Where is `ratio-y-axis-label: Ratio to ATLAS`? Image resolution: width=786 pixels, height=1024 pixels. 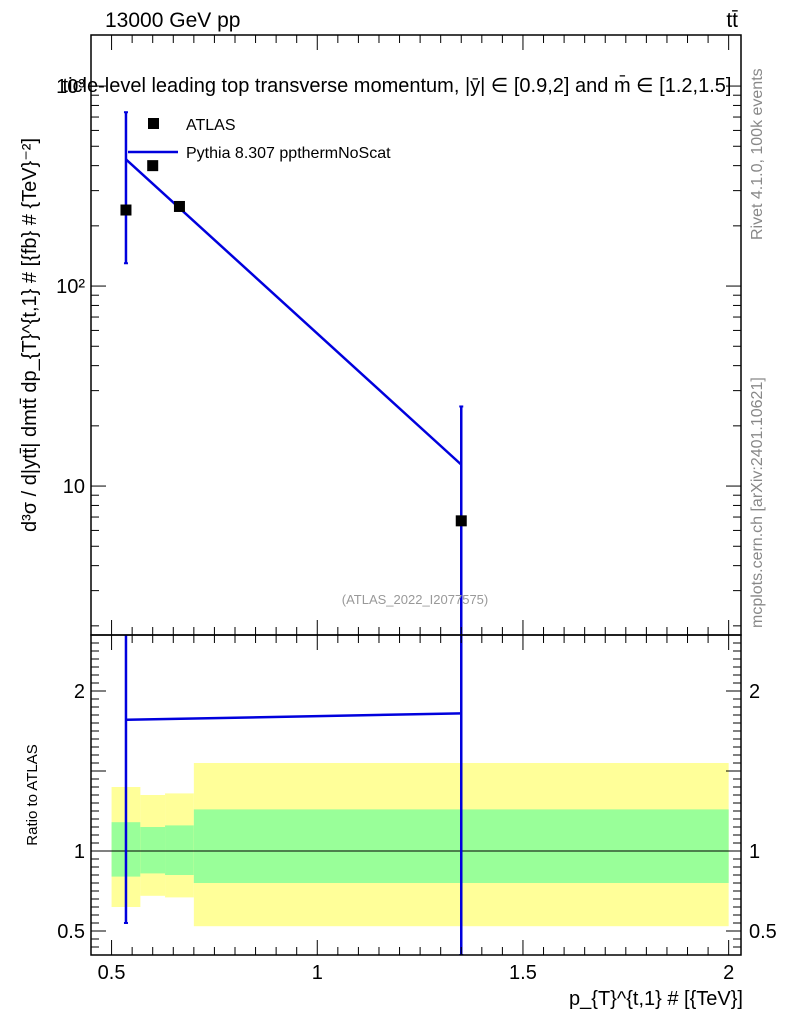
ratio-y-axis-label: Ratio to ATLAS is located at coordinates (32, 794).